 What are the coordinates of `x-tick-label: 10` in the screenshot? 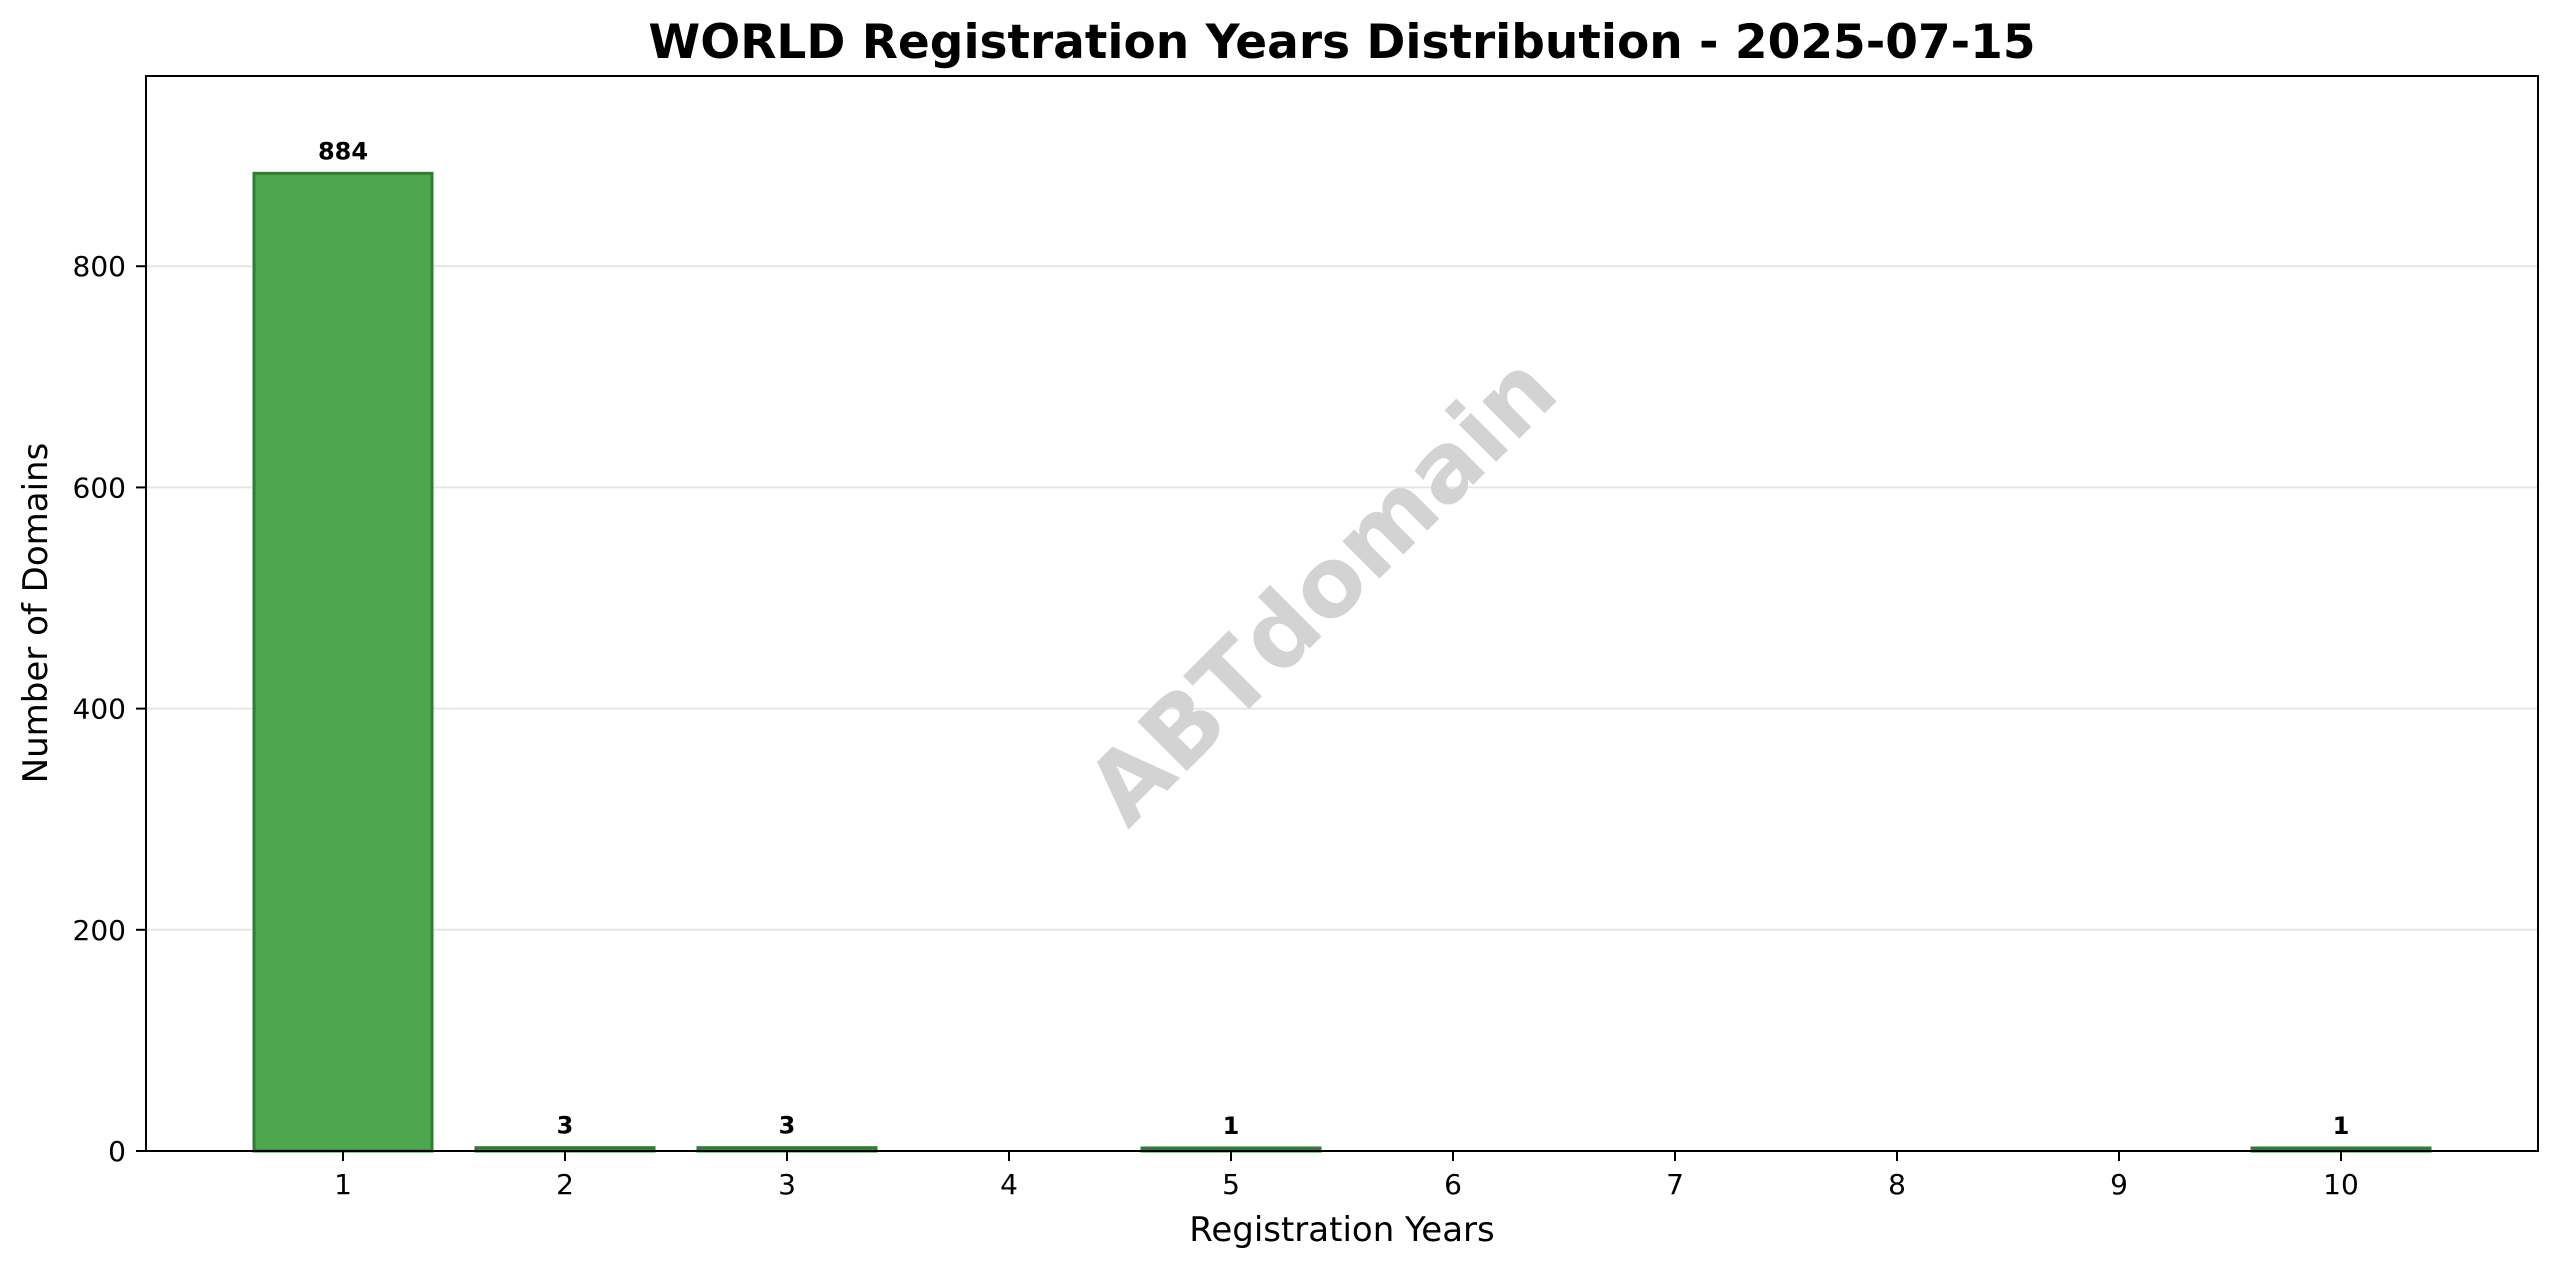 It's located at (2341, 1184).